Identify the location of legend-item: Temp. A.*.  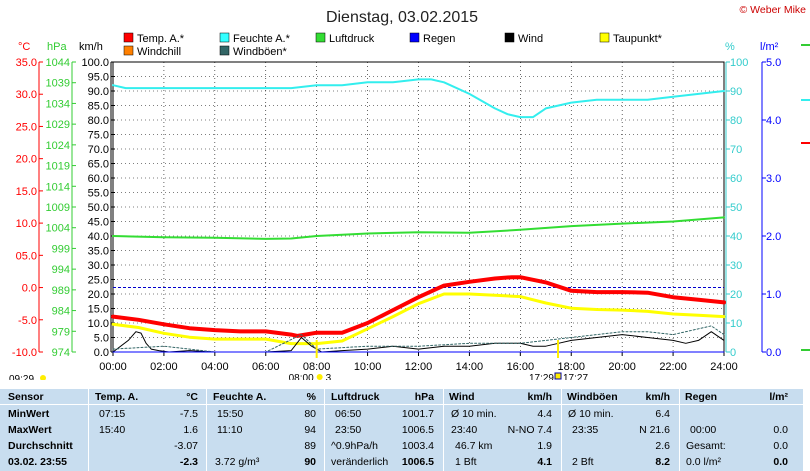
(154, 38).